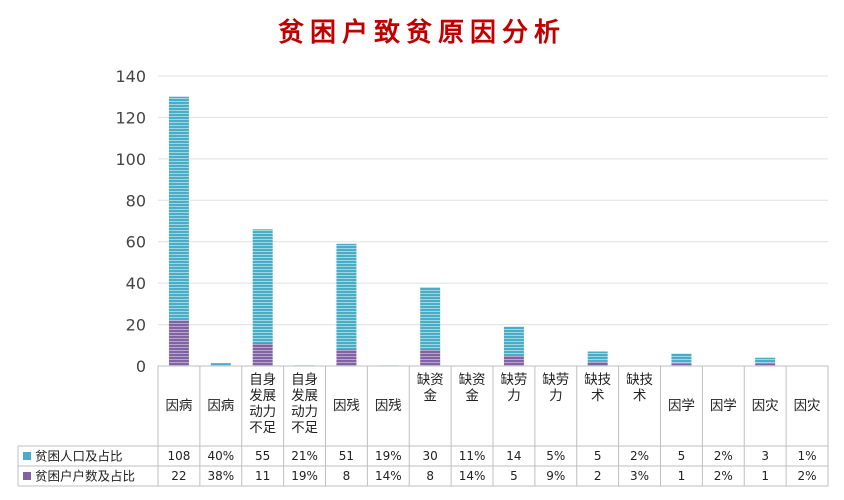 This screenshot has width=844, height=500. What do you see at coordinates (136, 242) in the screenshot?
I see `y-tick-label: 60` at bounding box center [136, 242].